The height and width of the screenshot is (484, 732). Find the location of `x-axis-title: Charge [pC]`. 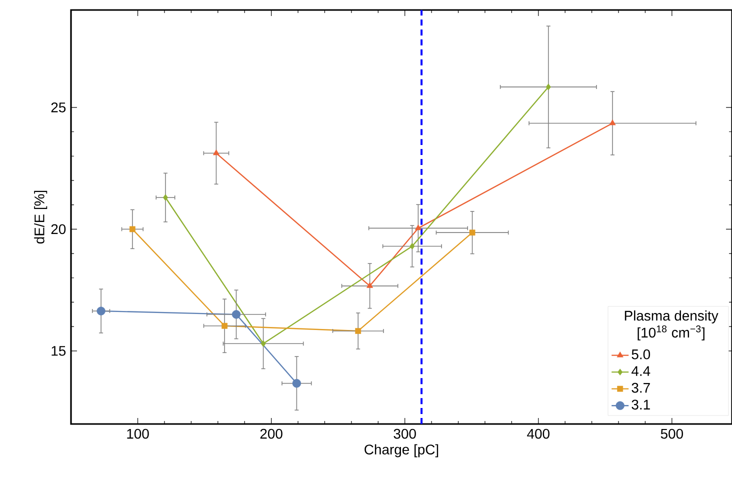

x-axis-title: Charge [pC] is located at coordinates (401, 451).